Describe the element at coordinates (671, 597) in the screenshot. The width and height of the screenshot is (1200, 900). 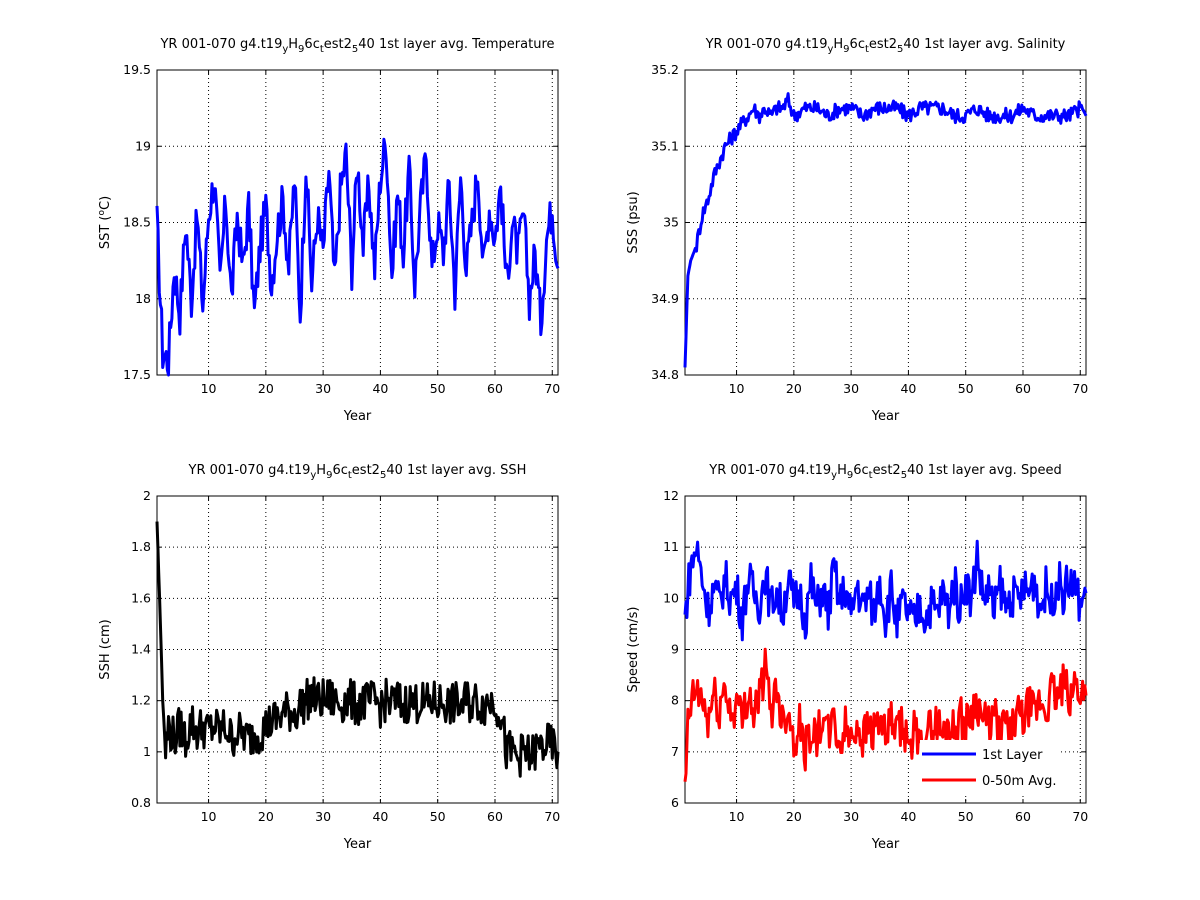
I see `y-tick-label: 10` at that location.